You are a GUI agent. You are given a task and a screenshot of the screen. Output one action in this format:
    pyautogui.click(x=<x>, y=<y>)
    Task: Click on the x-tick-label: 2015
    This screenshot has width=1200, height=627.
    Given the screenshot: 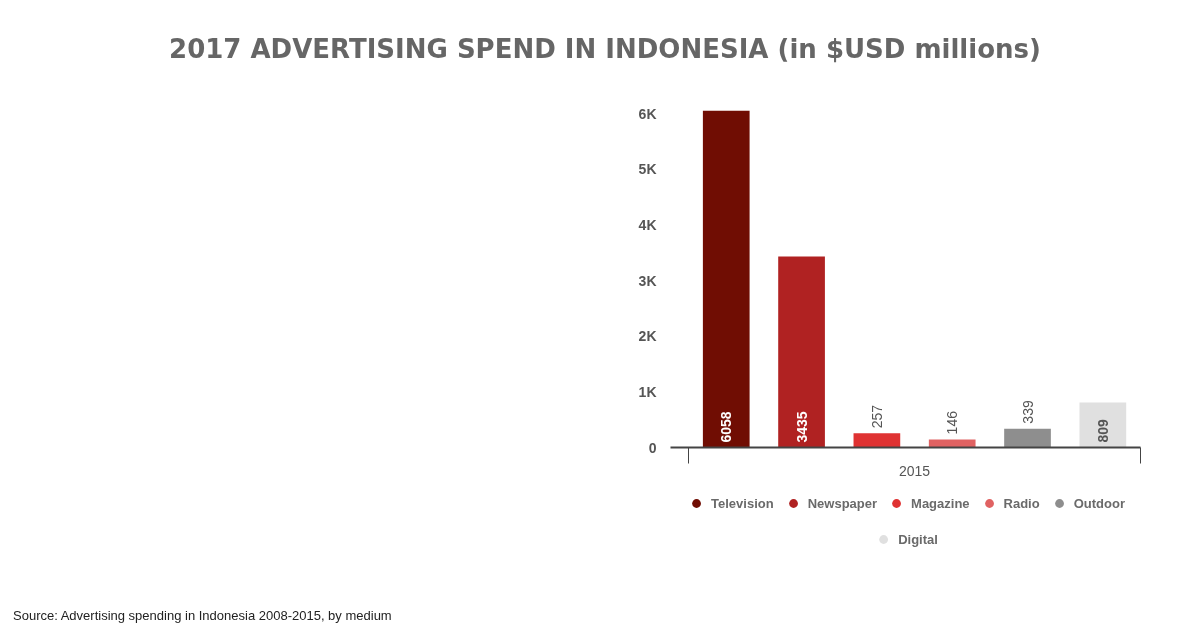 What is the action you would take?
    pyautogui.click(x=914, y=470)
    